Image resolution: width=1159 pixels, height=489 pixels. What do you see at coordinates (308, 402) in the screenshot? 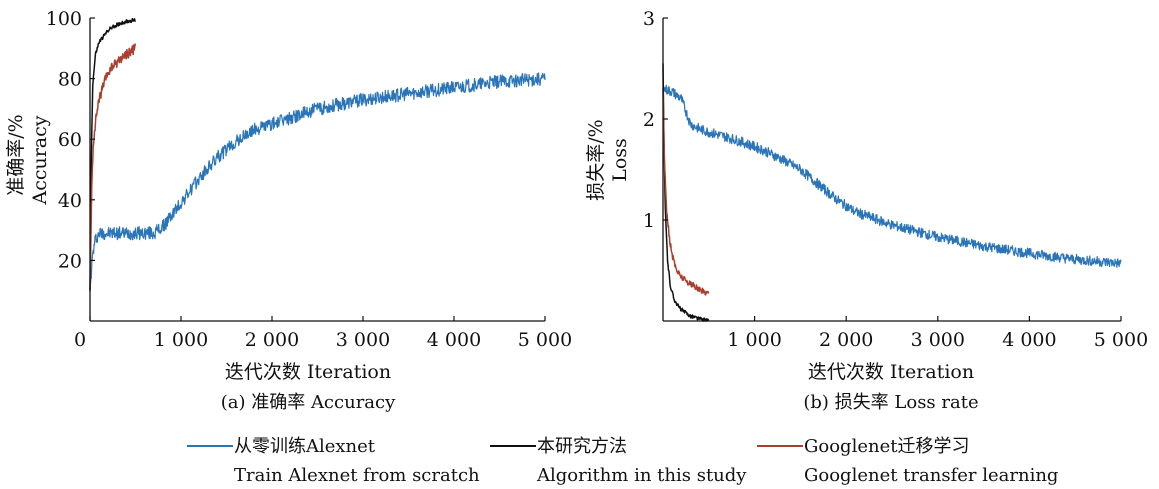
I see `accuracy-caption: (a) 准确率 Accuracy` at bounding box center [308, 402].